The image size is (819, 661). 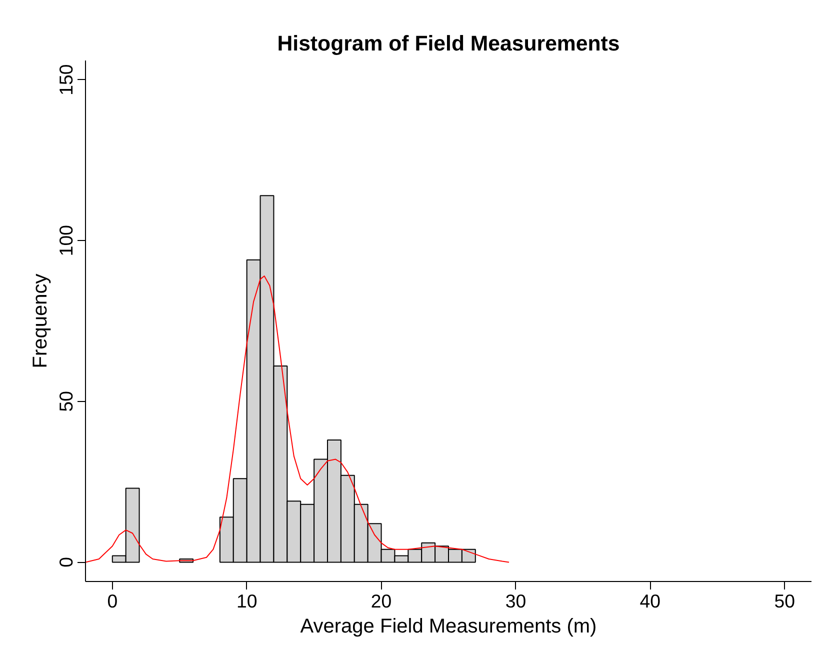 What do you see at coordinates (66, 80) in the screenshot?
I see `y-tick-label: 150` at bounding box center [66, 80].